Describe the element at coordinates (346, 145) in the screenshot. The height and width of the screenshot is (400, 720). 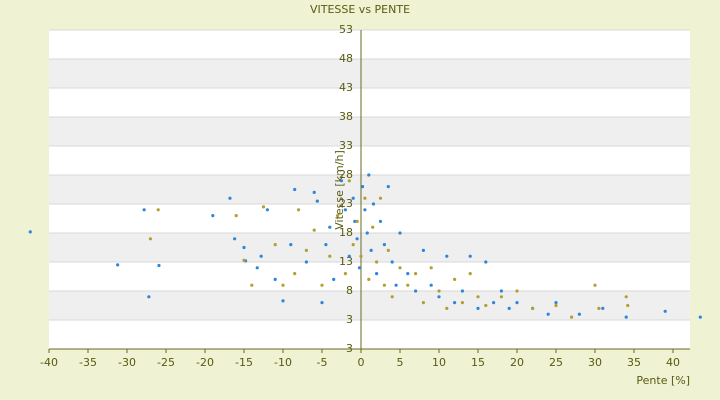
I see `y-tick-label: 33` at that location.